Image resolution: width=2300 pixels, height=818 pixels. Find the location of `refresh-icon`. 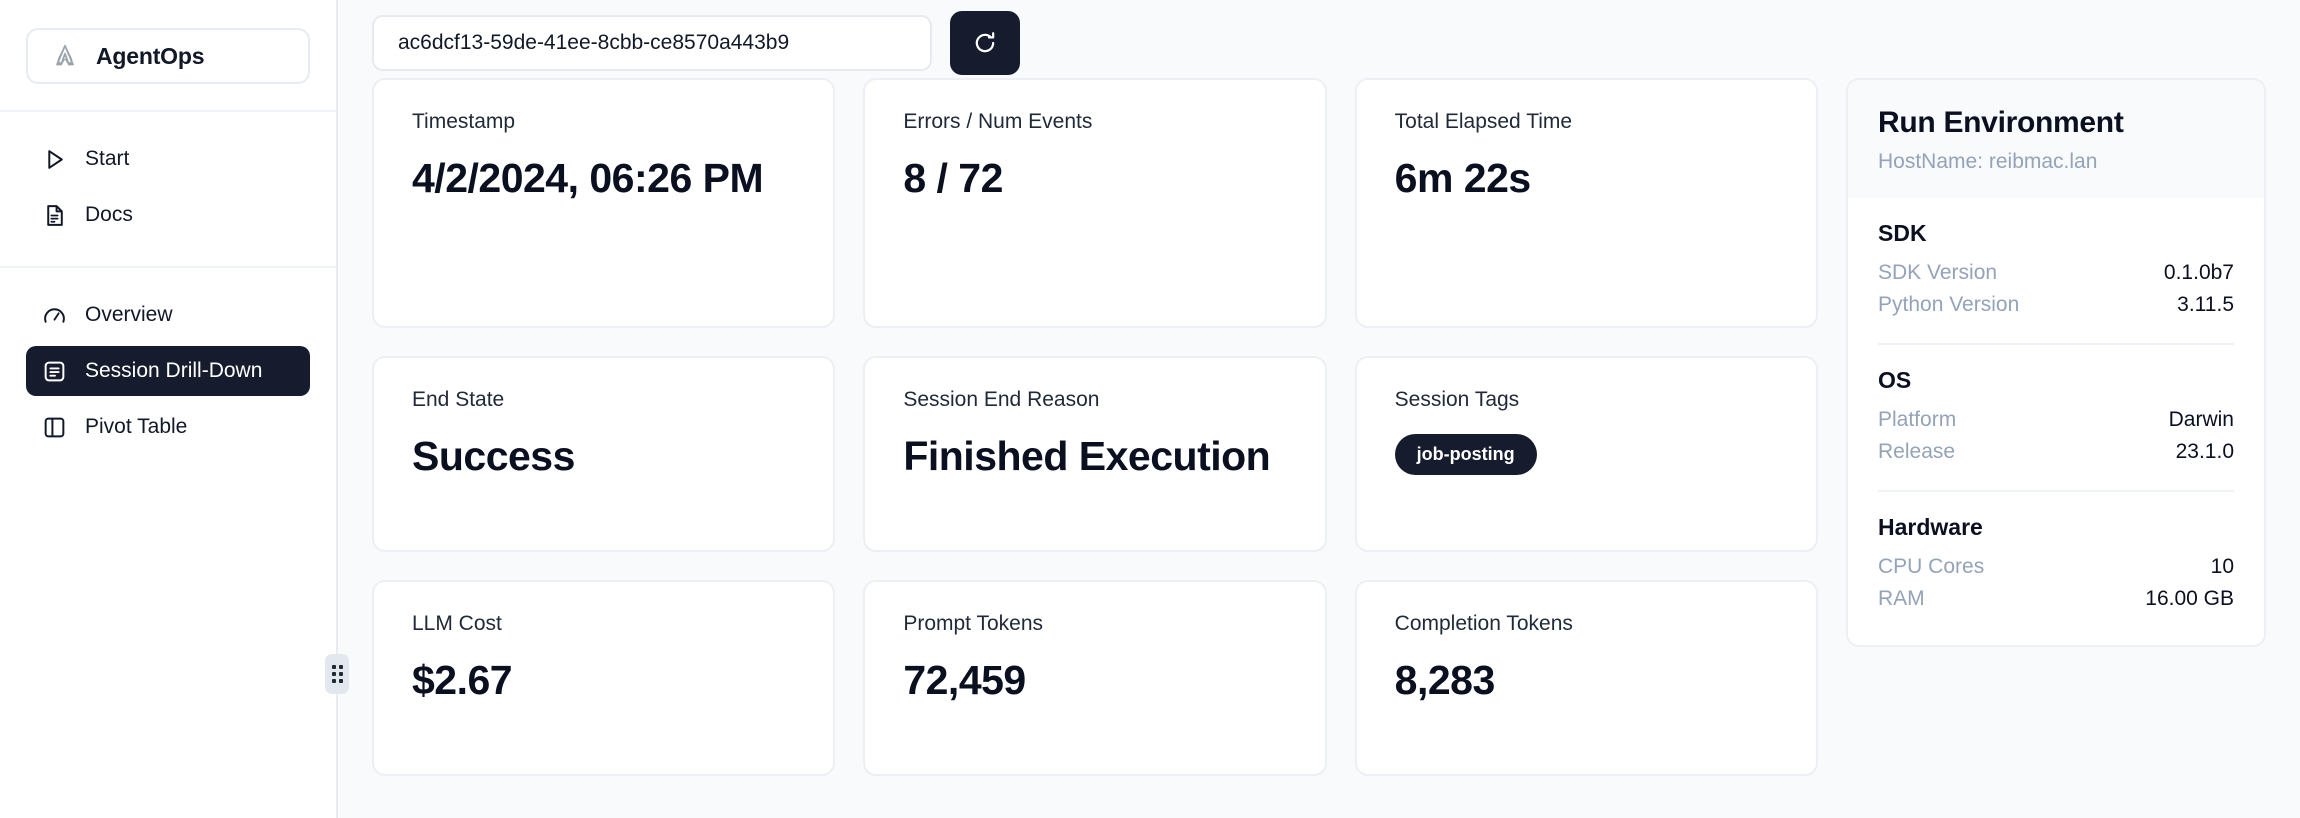

refresh-icon is located at coordinates (985, 42).